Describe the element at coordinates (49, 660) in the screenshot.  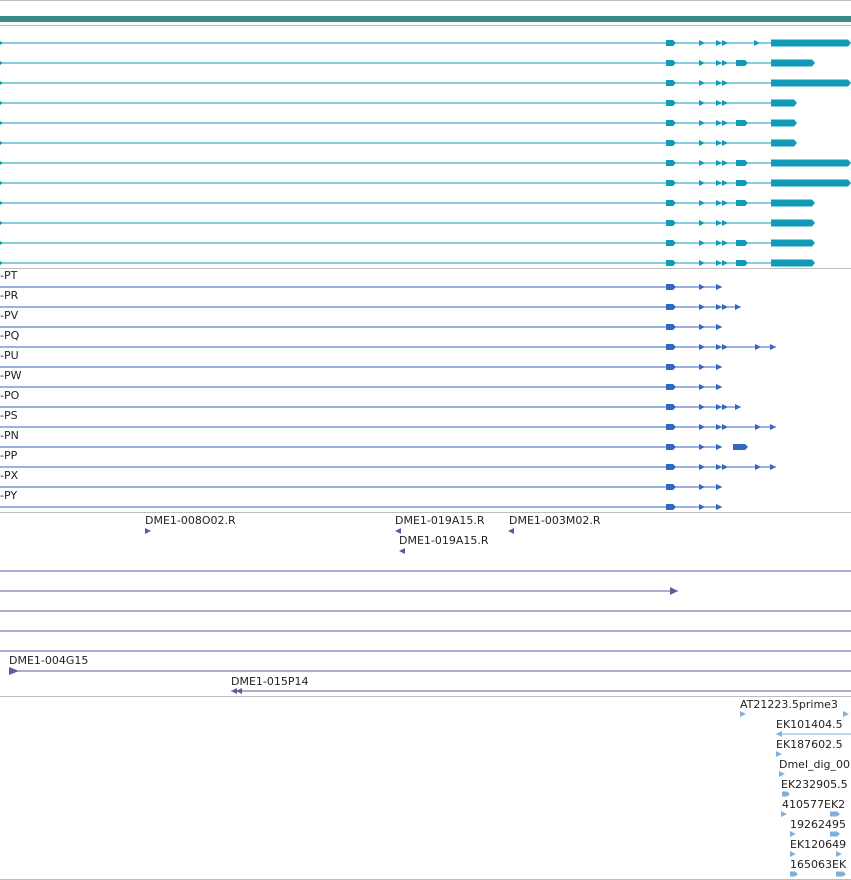
I see `bac-label-004g15: DME1-004G15` at that location.